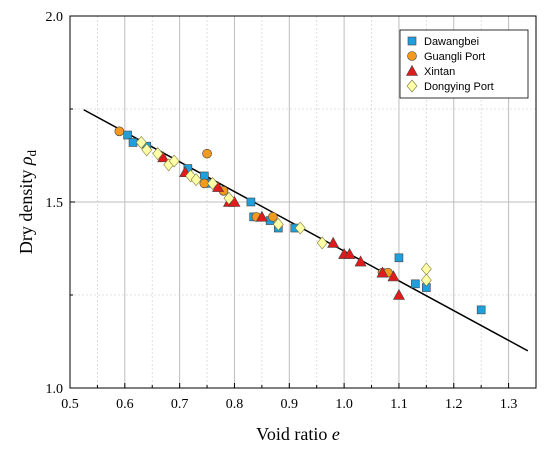 The height and width of the screenshot is (454, 550). What do you see at coordinates (235, 404) in the screenshot?
I see `x-tick-label: 0.8` at bounding box center [235, 404].